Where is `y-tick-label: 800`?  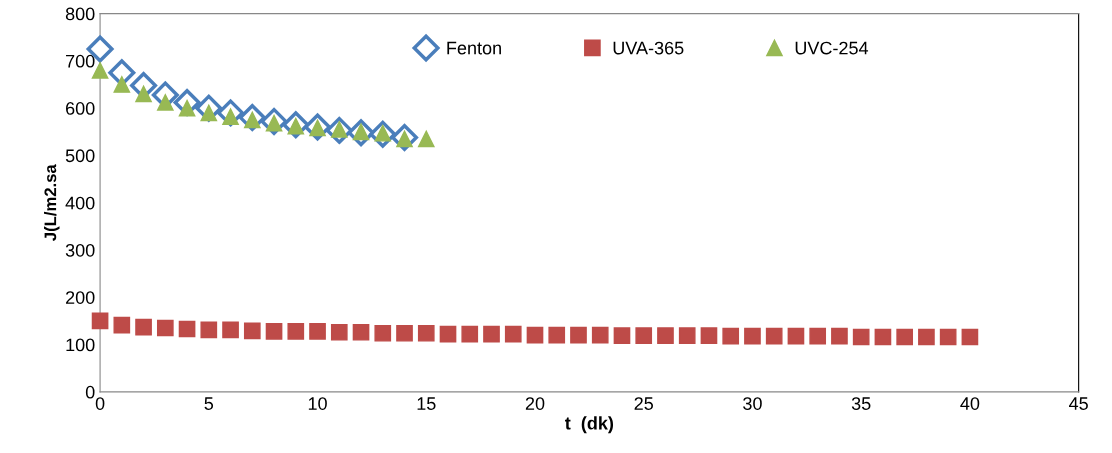 y-tick-label: 800 is located at coordinates (80, 14).